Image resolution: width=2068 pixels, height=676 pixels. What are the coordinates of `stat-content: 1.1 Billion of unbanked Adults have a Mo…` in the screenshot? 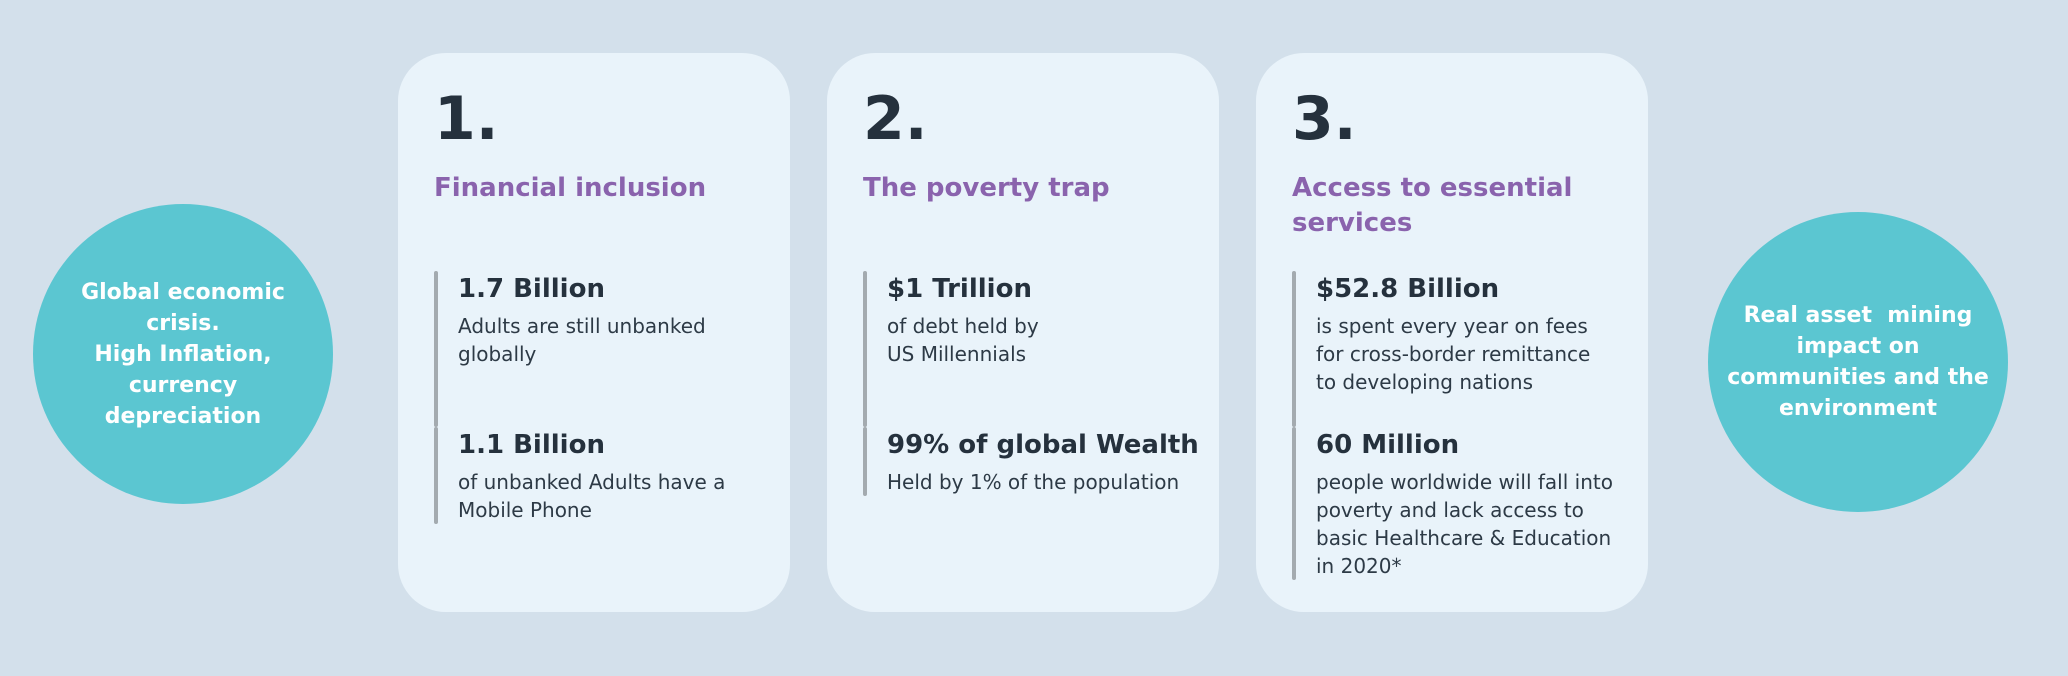 It's located at (608, 475).